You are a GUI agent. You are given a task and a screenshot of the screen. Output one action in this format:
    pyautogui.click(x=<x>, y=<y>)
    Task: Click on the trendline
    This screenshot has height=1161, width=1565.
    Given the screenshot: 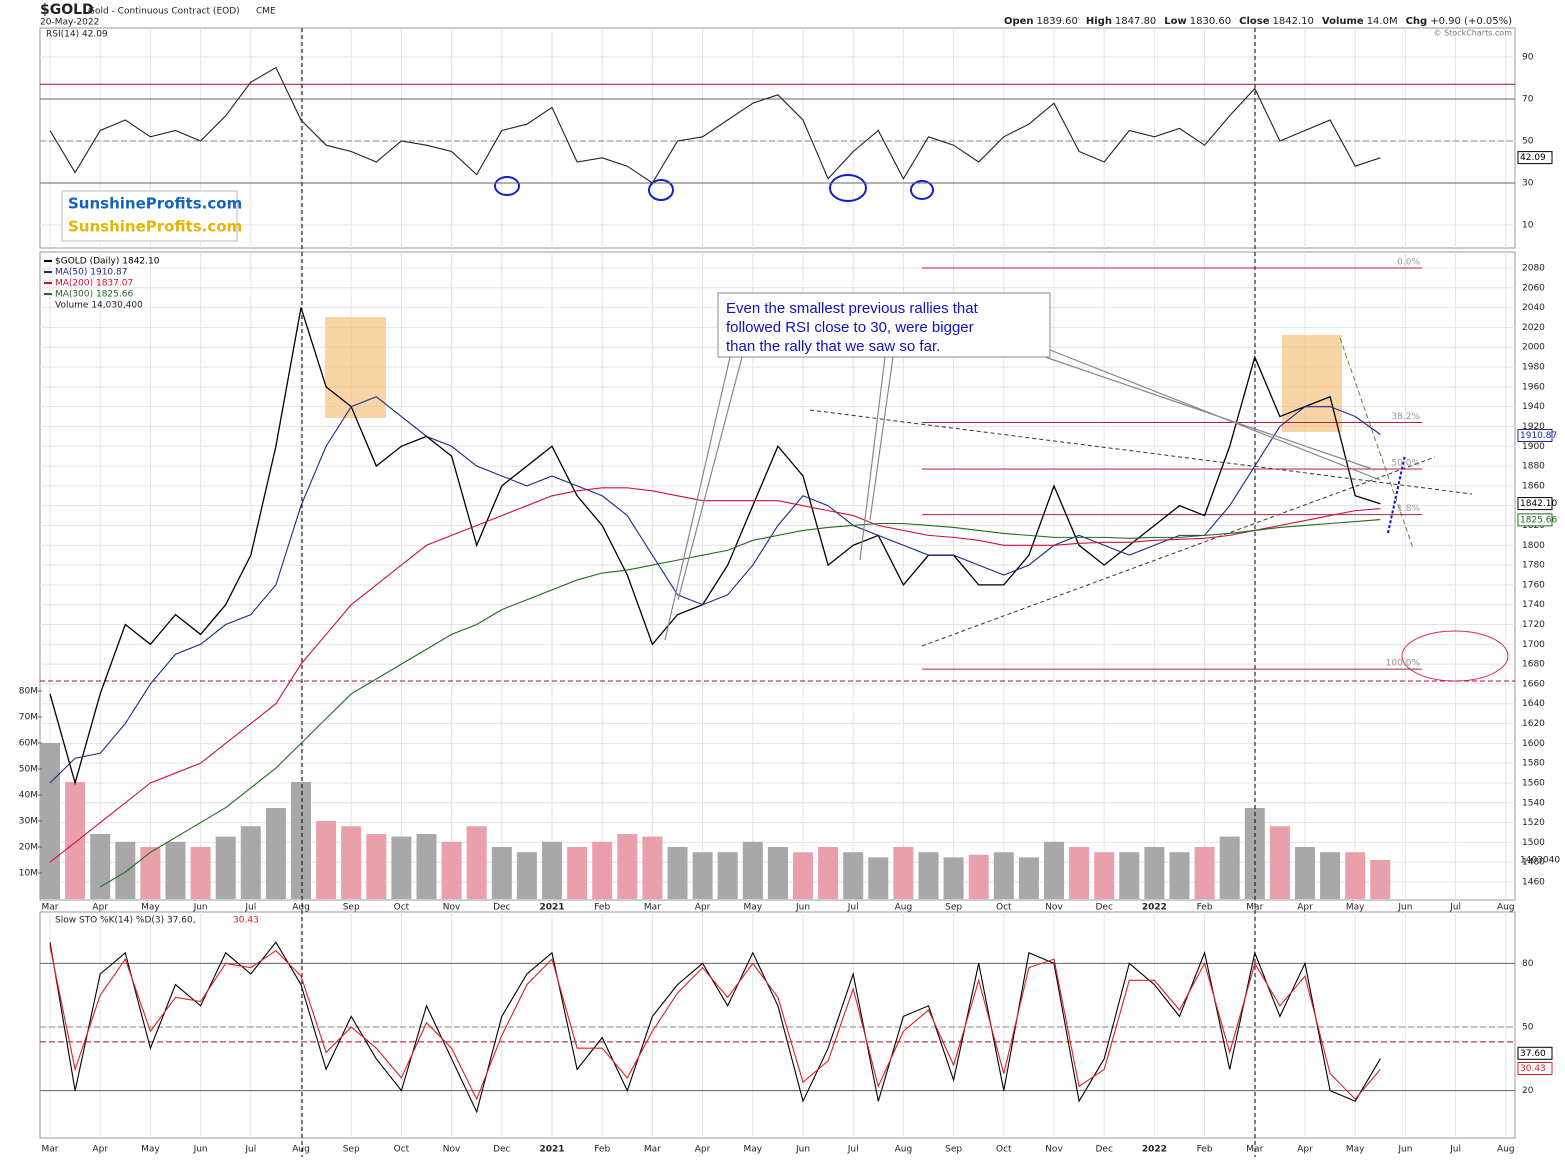 What is the action you would take?
    pyautogui.click(x=1178, y=551)
    